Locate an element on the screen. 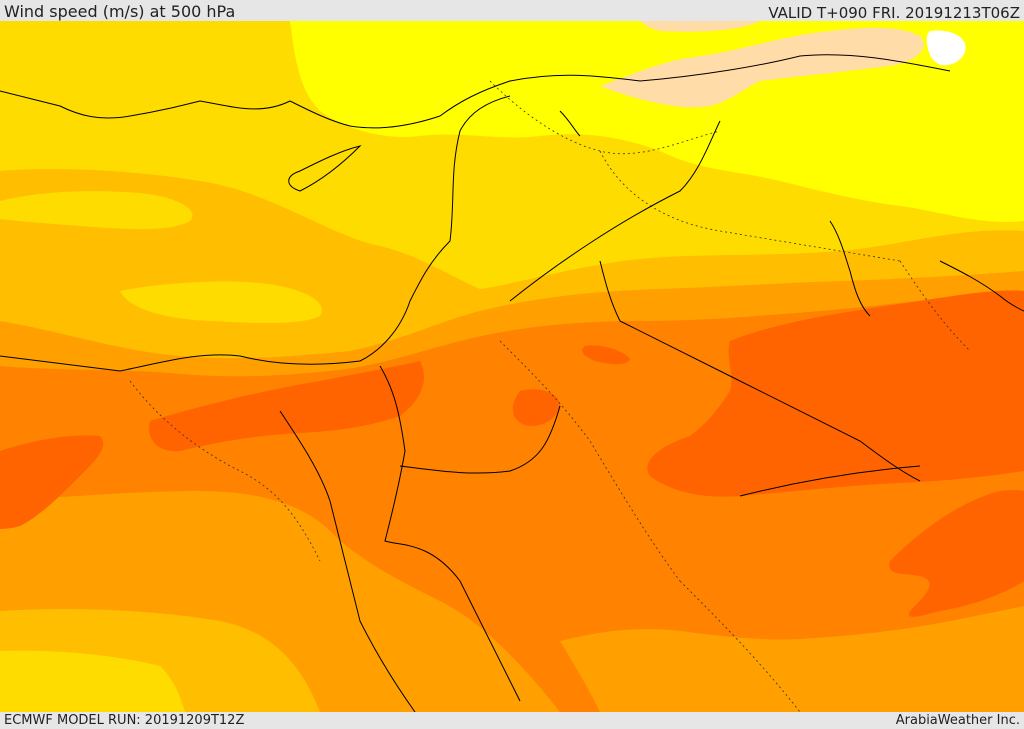 The image size is (1024, 729). credit: ArabiaWeather Inc. is located at coordinates (957, 720).